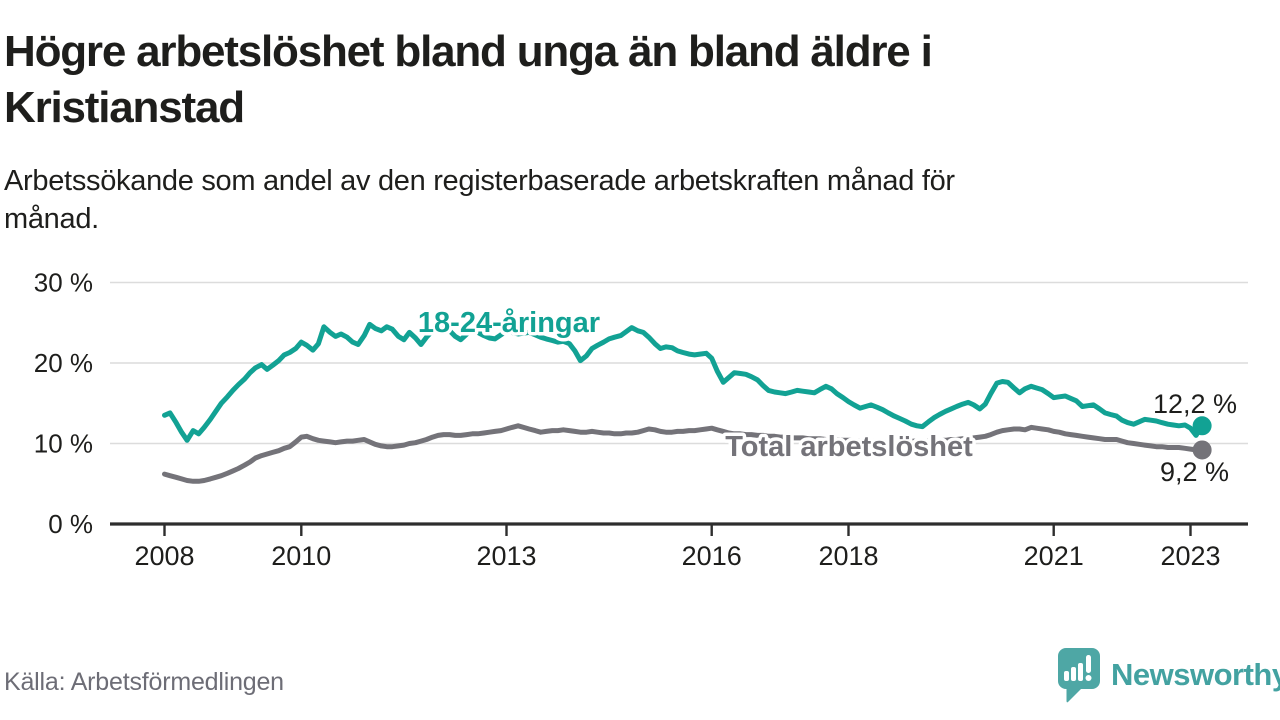 The height and width of the screenshot is (720, 1280). I want to click on x-axis-label-2008: 2008, so click(164, 556).